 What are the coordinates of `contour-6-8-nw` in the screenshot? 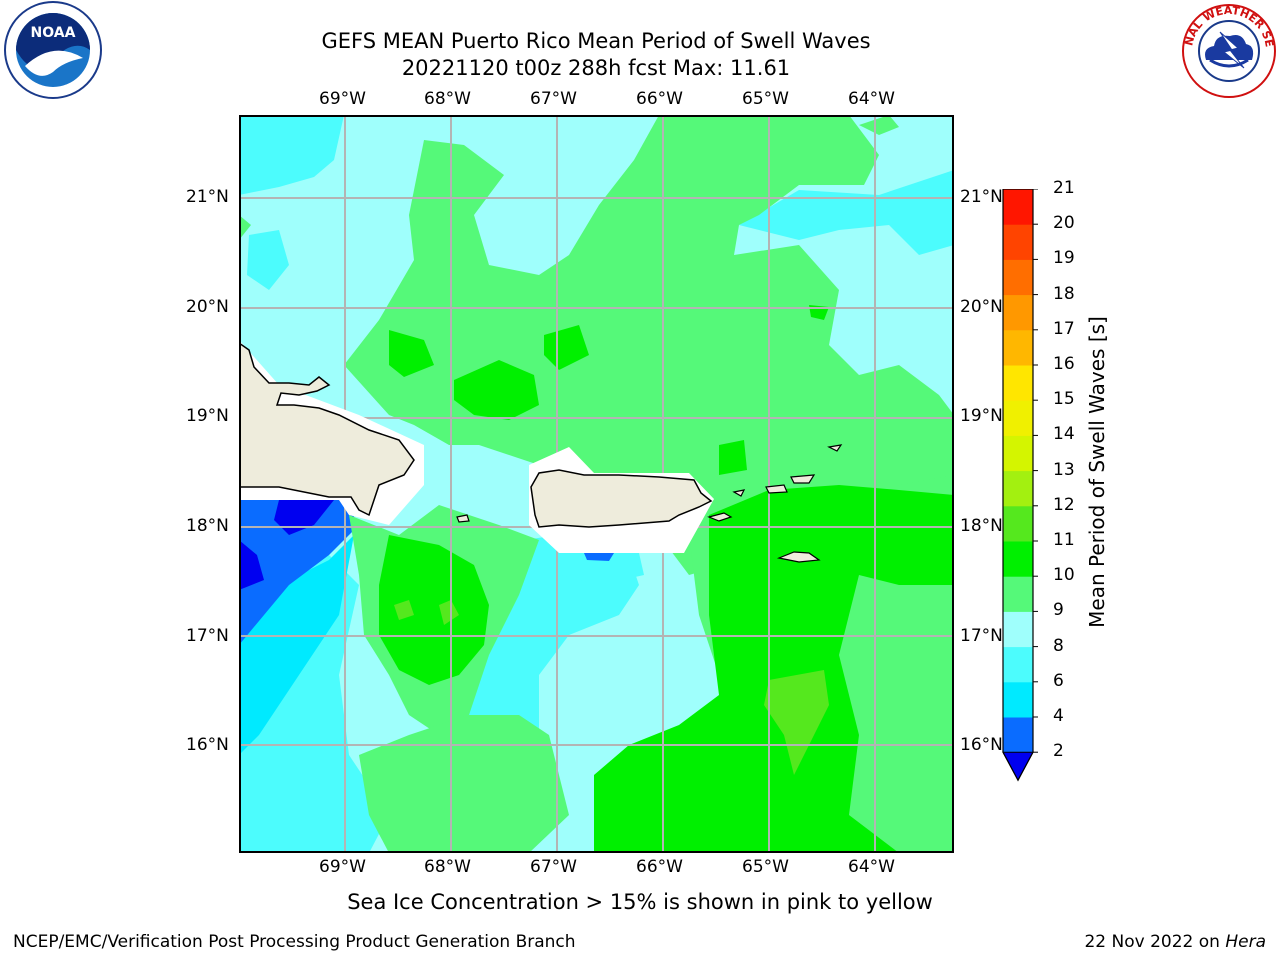 It's located at (291, 155).